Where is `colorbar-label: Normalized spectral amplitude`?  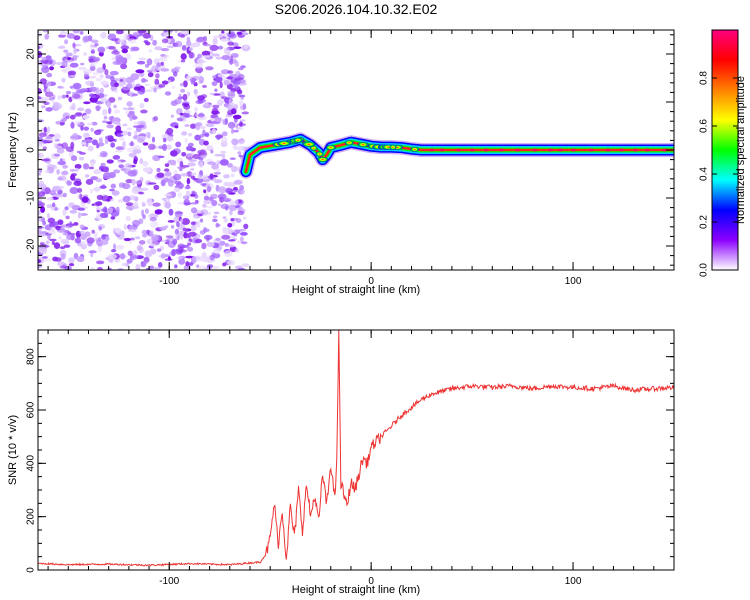 colorbar-label: Normalized spectral amplitude is located at coordinates (741, 150).